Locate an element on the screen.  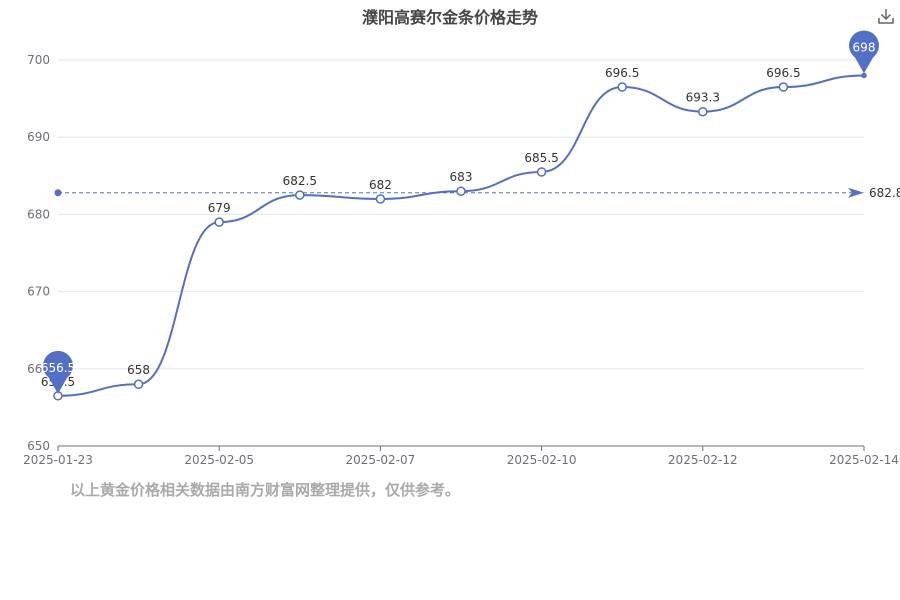
data-label: 685.5 is located at coordinates (541, 158).